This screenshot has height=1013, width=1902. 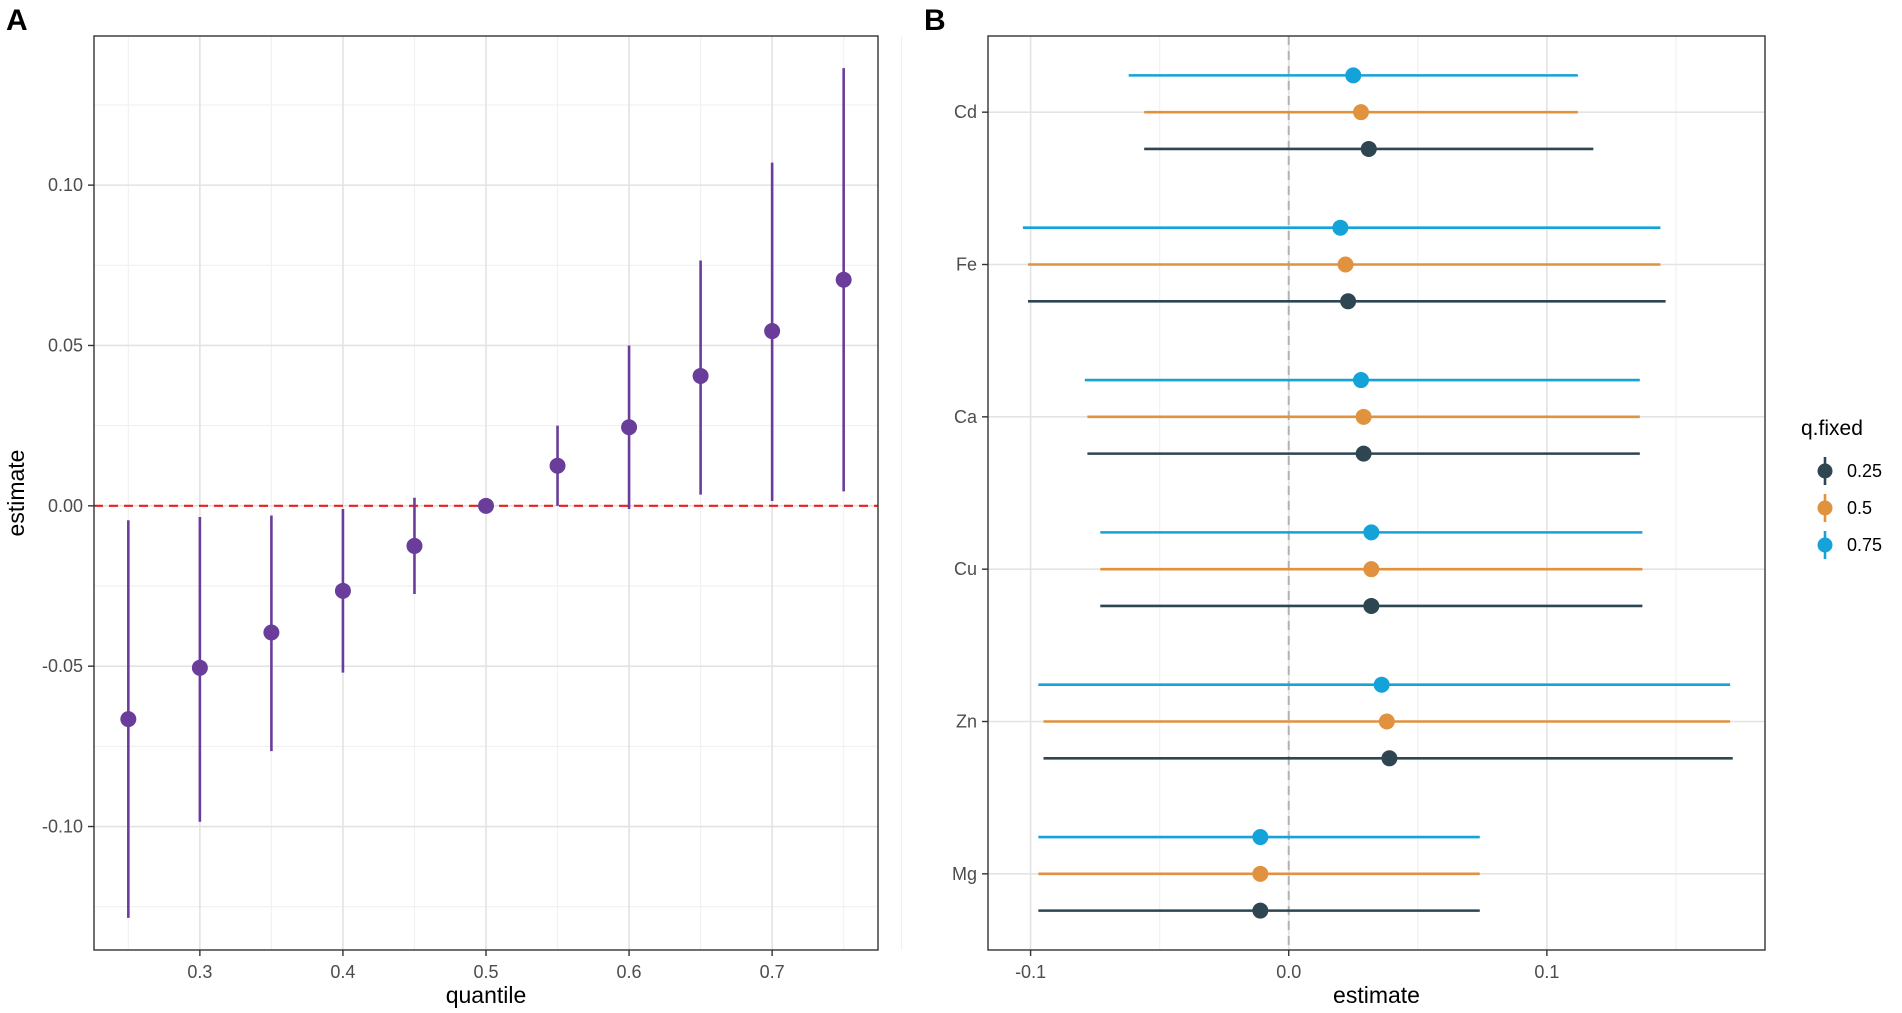 What do you see at coordinates (17, 20) in the screenshot?
I see `panel-a-label: A` at bounding box center [17, 20].